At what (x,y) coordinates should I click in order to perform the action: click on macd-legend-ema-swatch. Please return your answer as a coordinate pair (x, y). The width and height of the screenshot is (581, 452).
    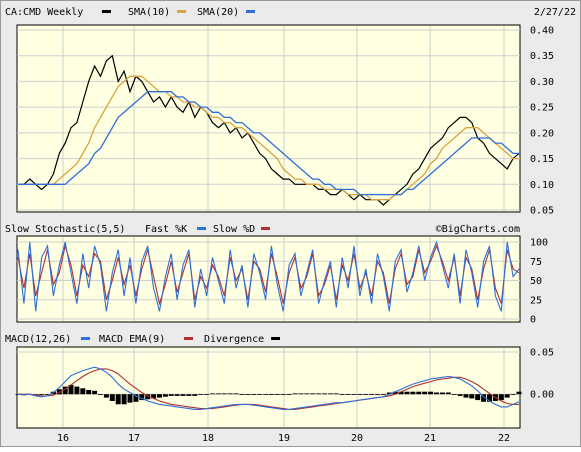
    Looking at the image, I should click on (188, 338).